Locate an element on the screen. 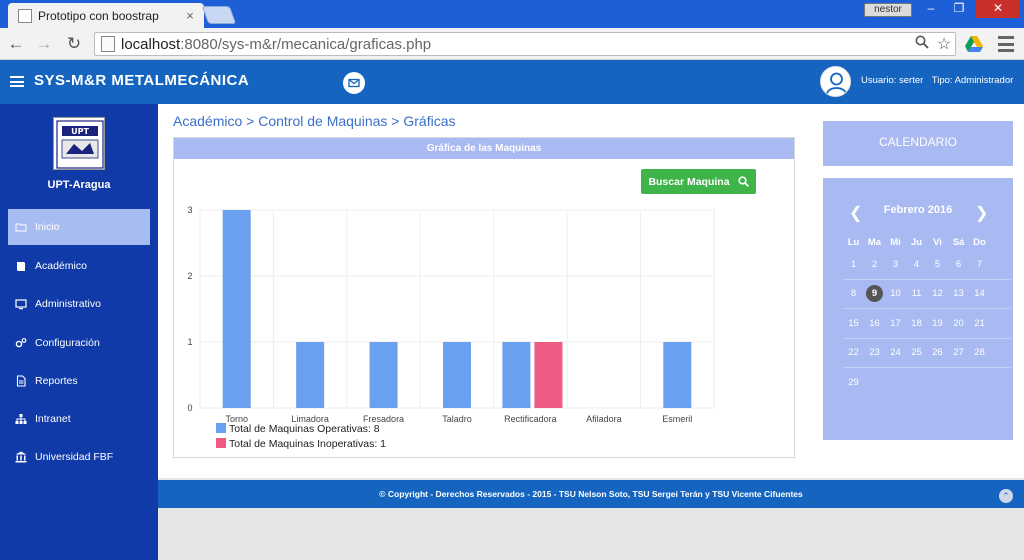  calendar-day: 25 is located at coordinates (916, 353).